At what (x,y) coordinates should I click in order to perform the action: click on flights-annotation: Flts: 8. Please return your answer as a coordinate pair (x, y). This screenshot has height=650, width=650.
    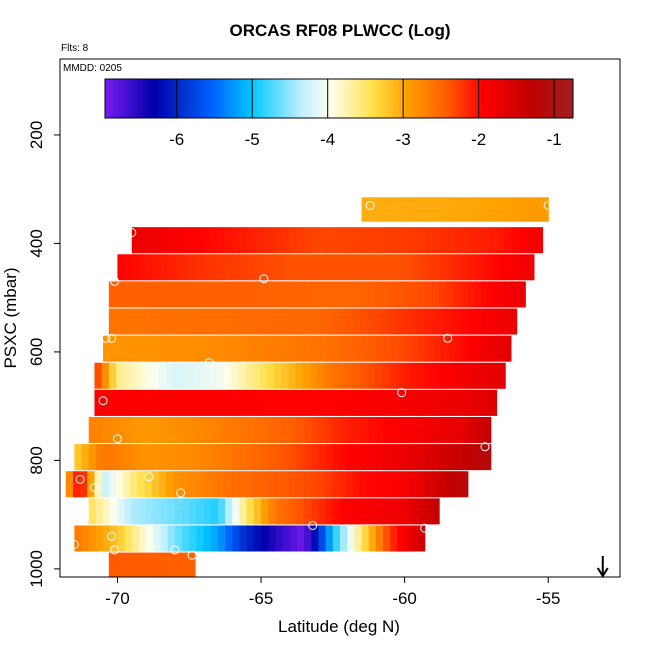
    Looking at the image, I should click on (75, 48).